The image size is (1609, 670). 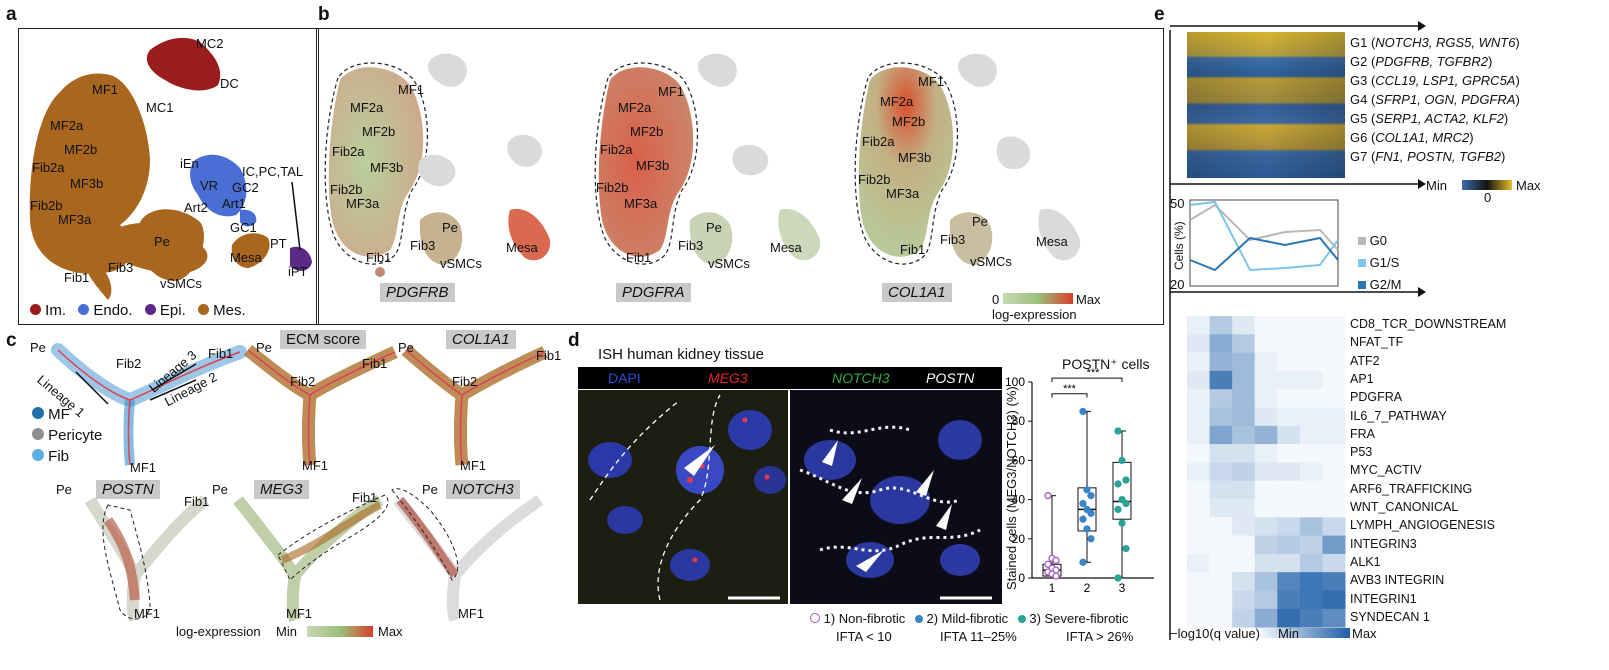 What do you see at coordinates (113, 310) in the screenshot?
I see `legend-label: Endo.` at bounding box center [113, 310].